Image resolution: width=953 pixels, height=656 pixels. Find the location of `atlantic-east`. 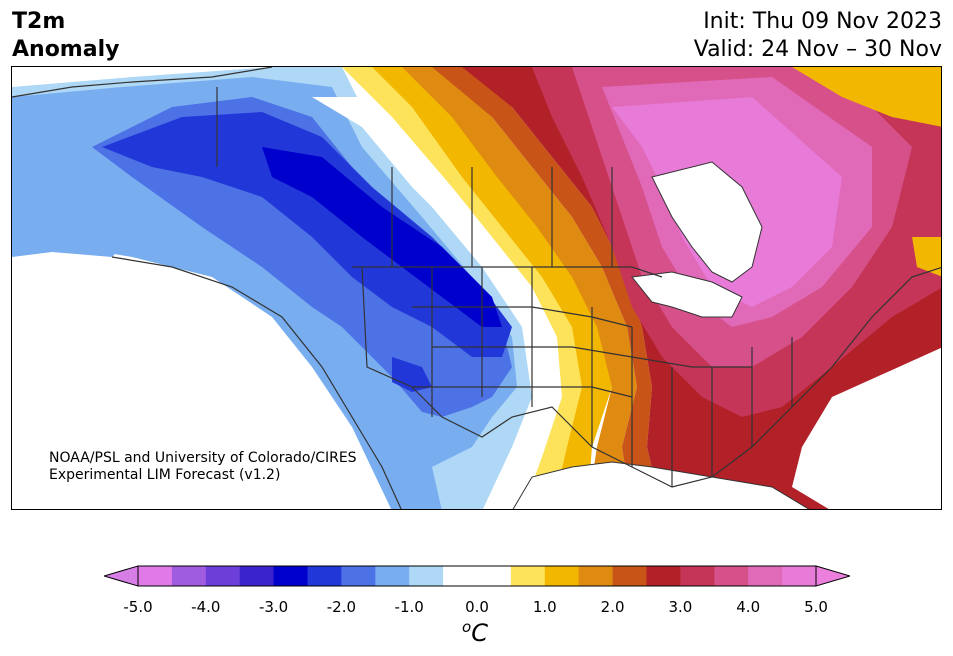

atlantic-east is located at coordinates (866, 428).